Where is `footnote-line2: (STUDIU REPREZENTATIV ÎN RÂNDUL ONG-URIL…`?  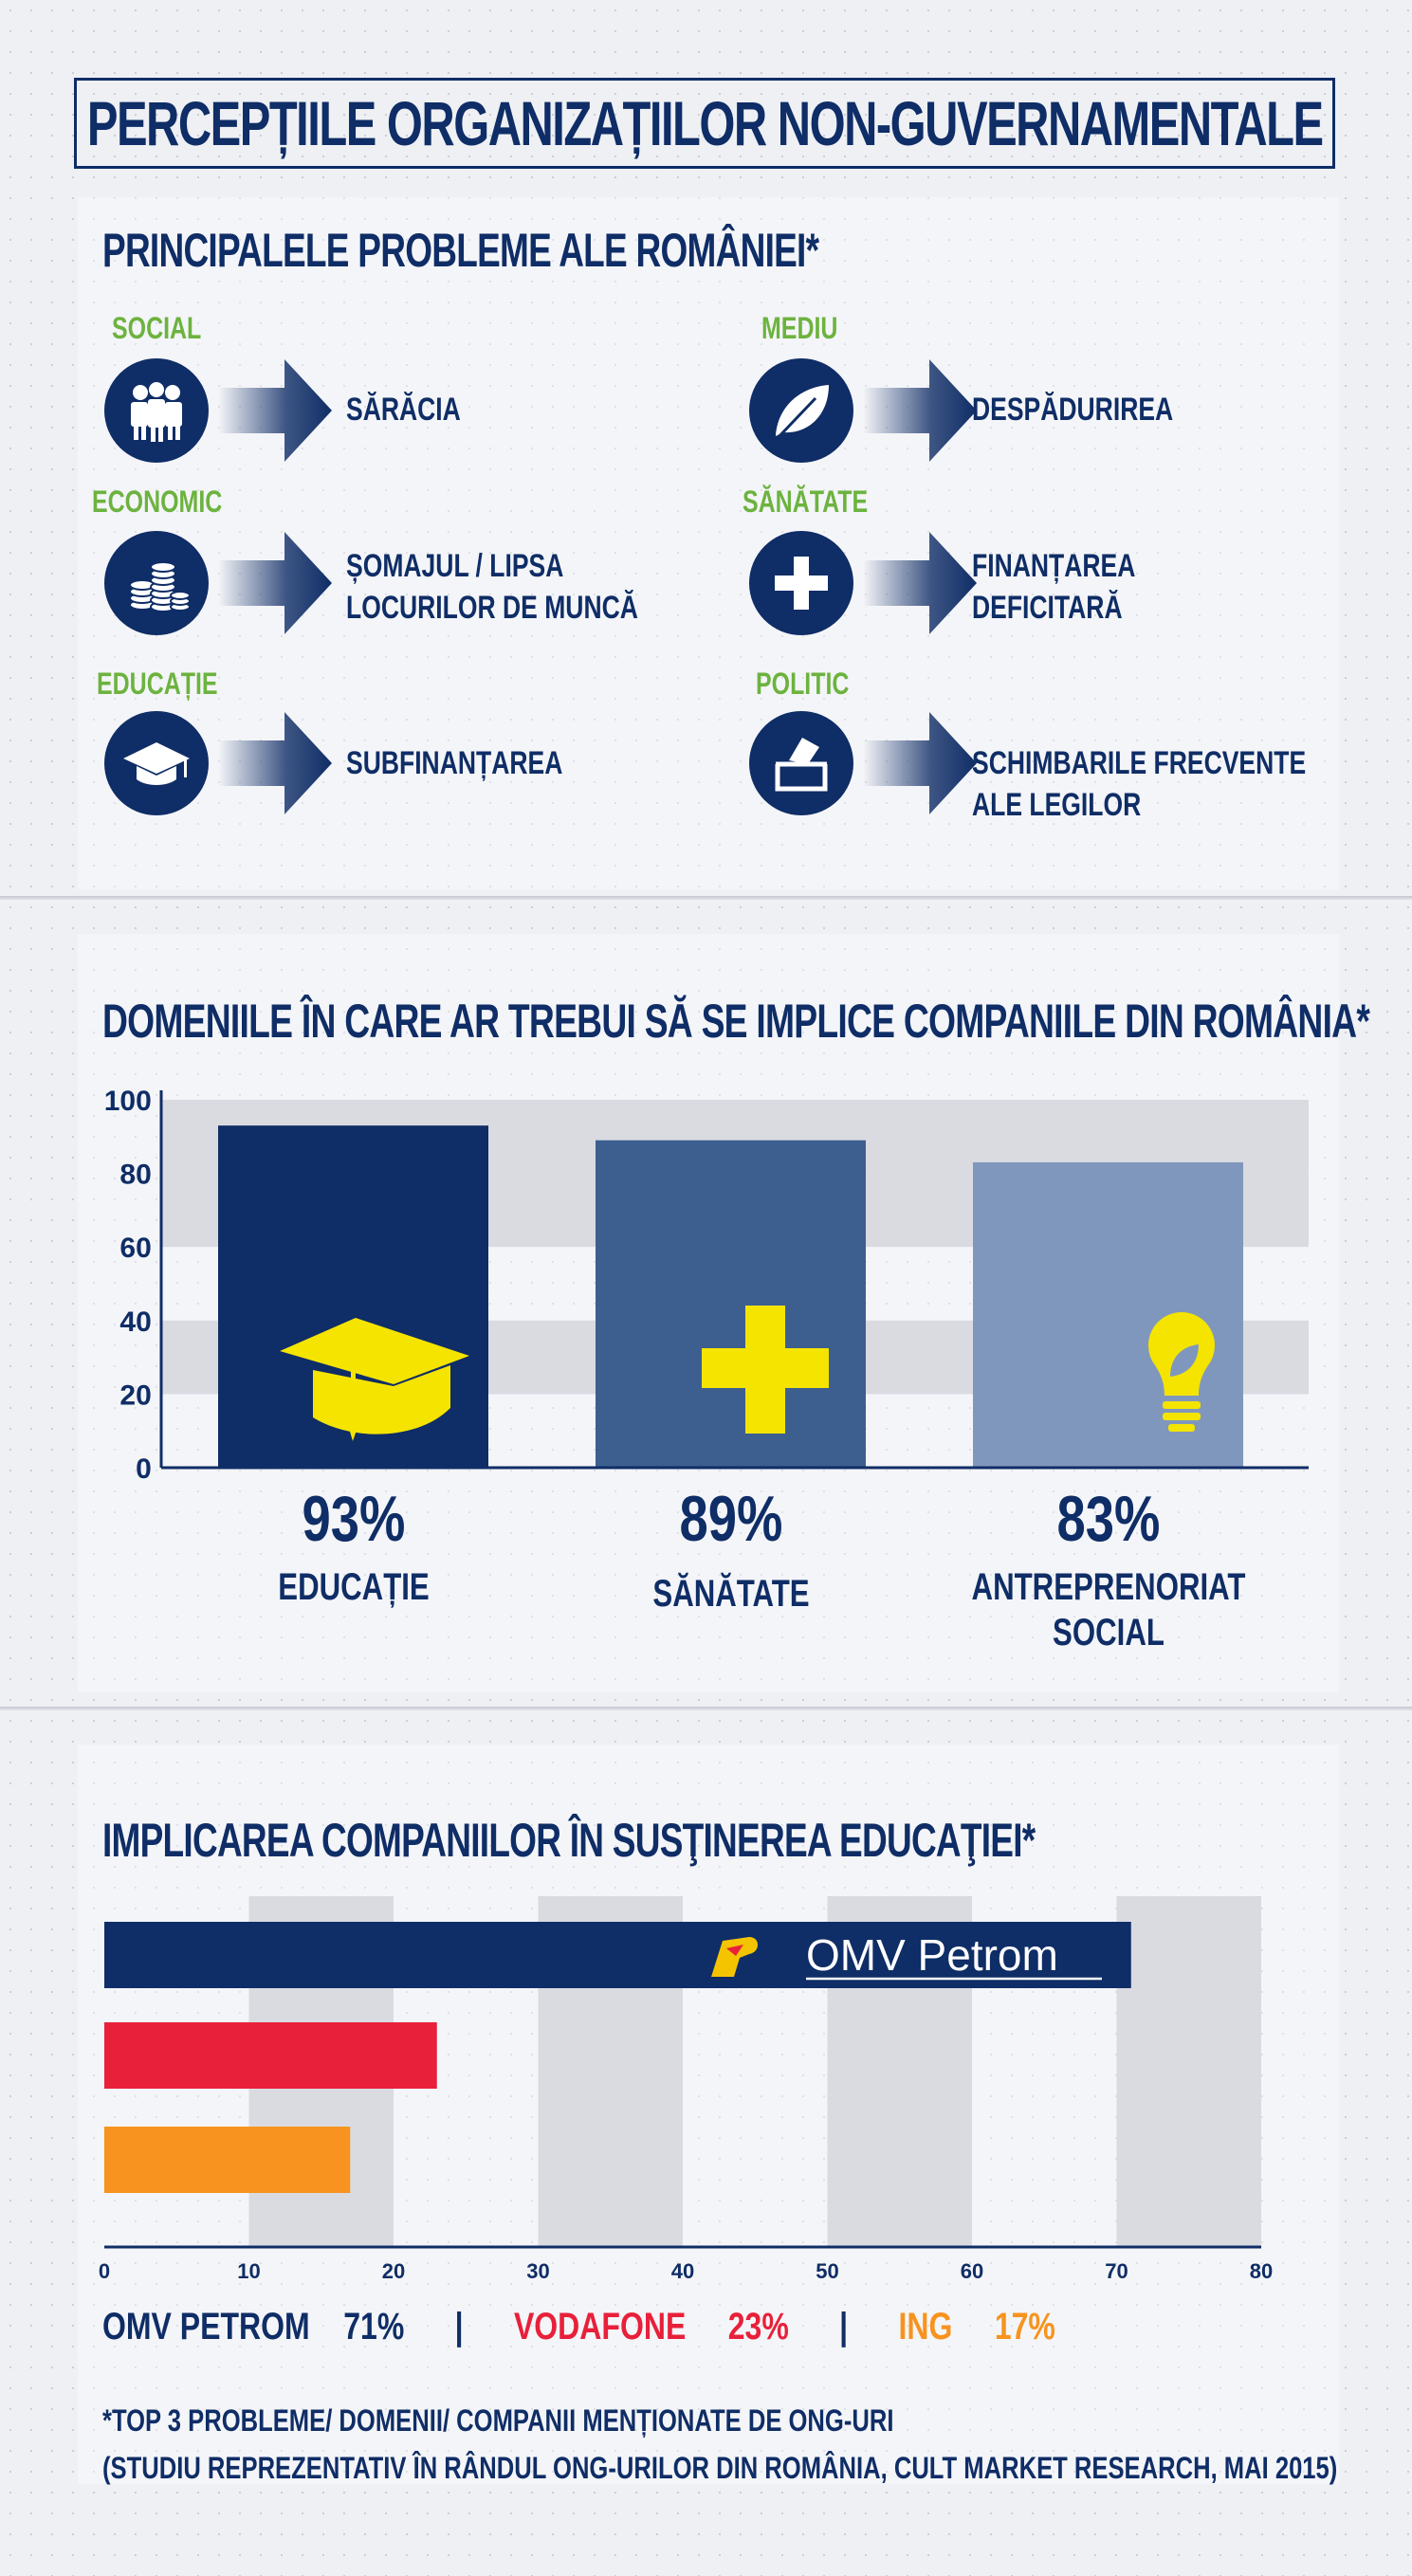
footnote-line2: (STUDIU REPREZENTATIV ÎN RÂNDUL ONG-URIL… is located at coordinates (720, 2468).